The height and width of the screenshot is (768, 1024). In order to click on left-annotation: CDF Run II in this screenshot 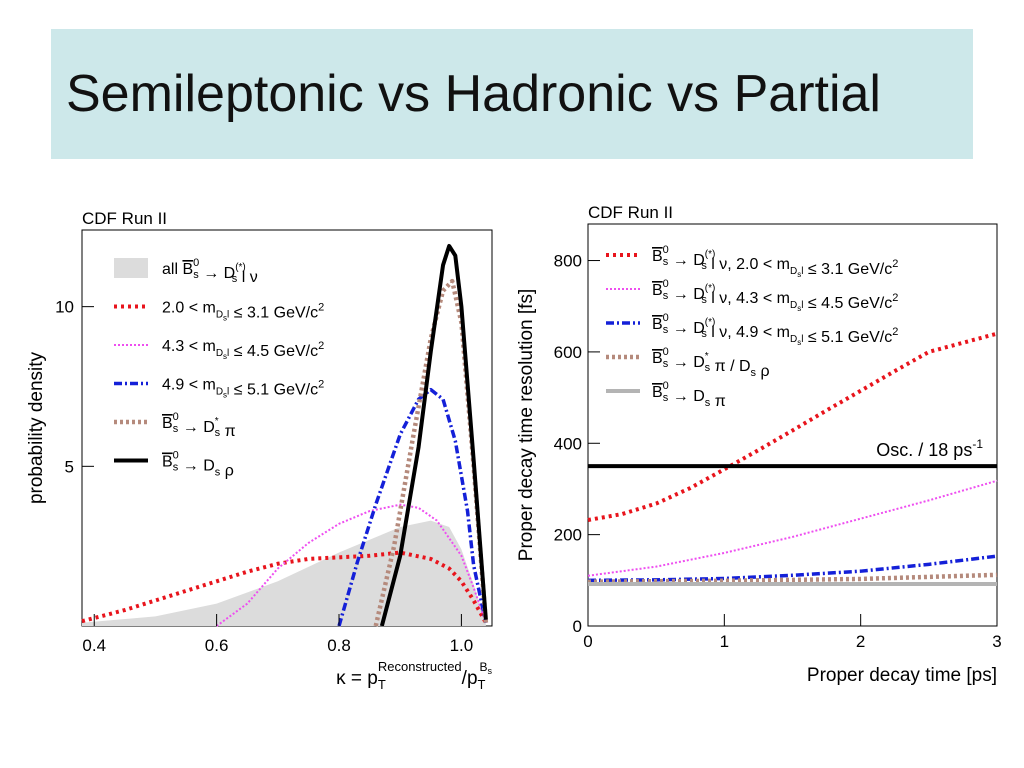, I will do `click(124, 218)`.